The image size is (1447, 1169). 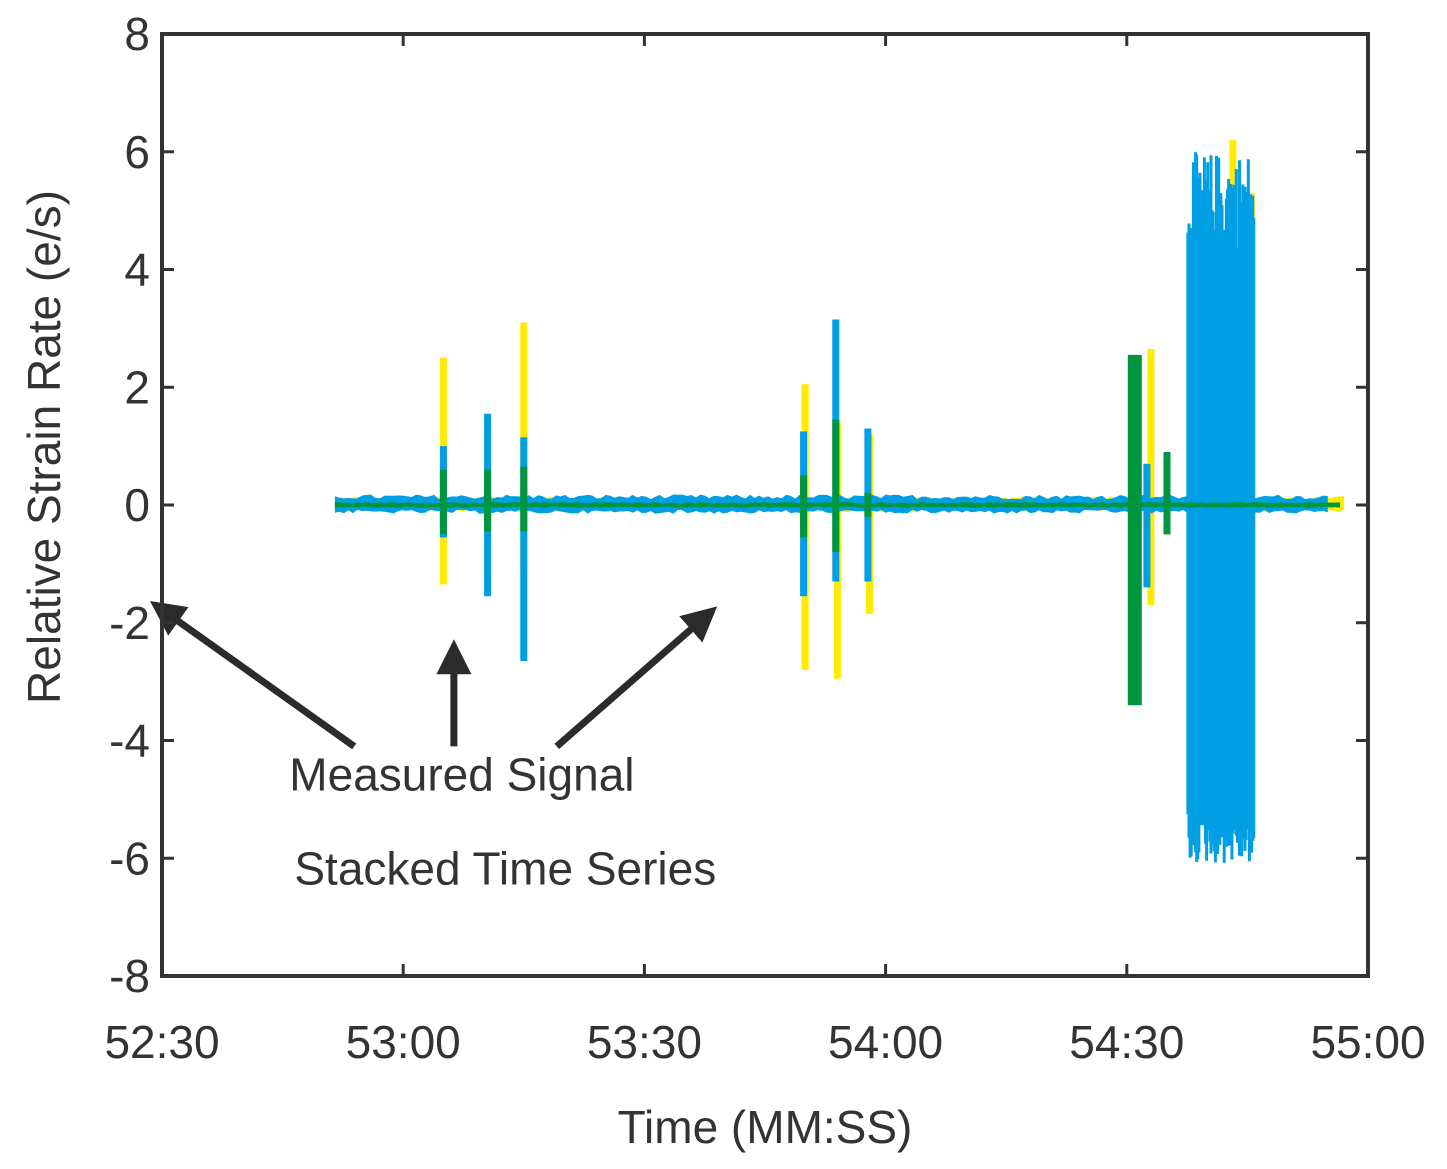 What do you see at coordinates (505, 869) in the screenshot?
I see `annotation-stacked-time-series: Stacked Time Series` at bounding box center [505, 869].